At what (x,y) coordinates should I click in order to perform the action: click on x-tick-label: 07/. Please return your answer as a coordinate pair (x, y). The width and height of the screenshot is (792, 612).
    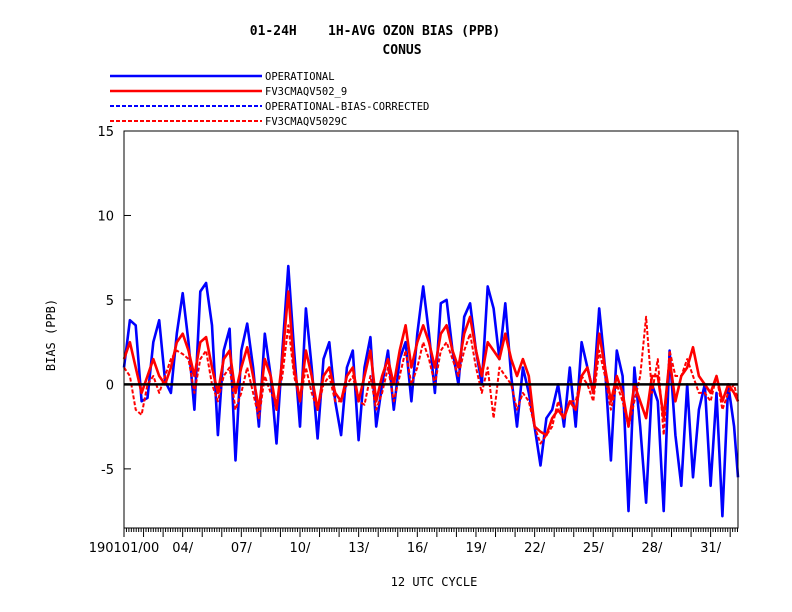
    Looking at the image, I should click on (242, 548).